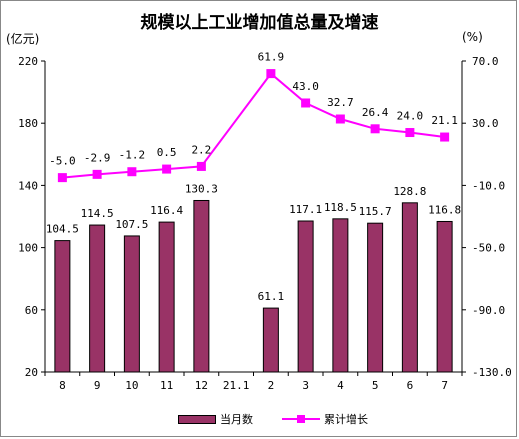 The height and width of the screenshot is (439, 519). I want to click on legend-bar-swatch, so click(197, 419).